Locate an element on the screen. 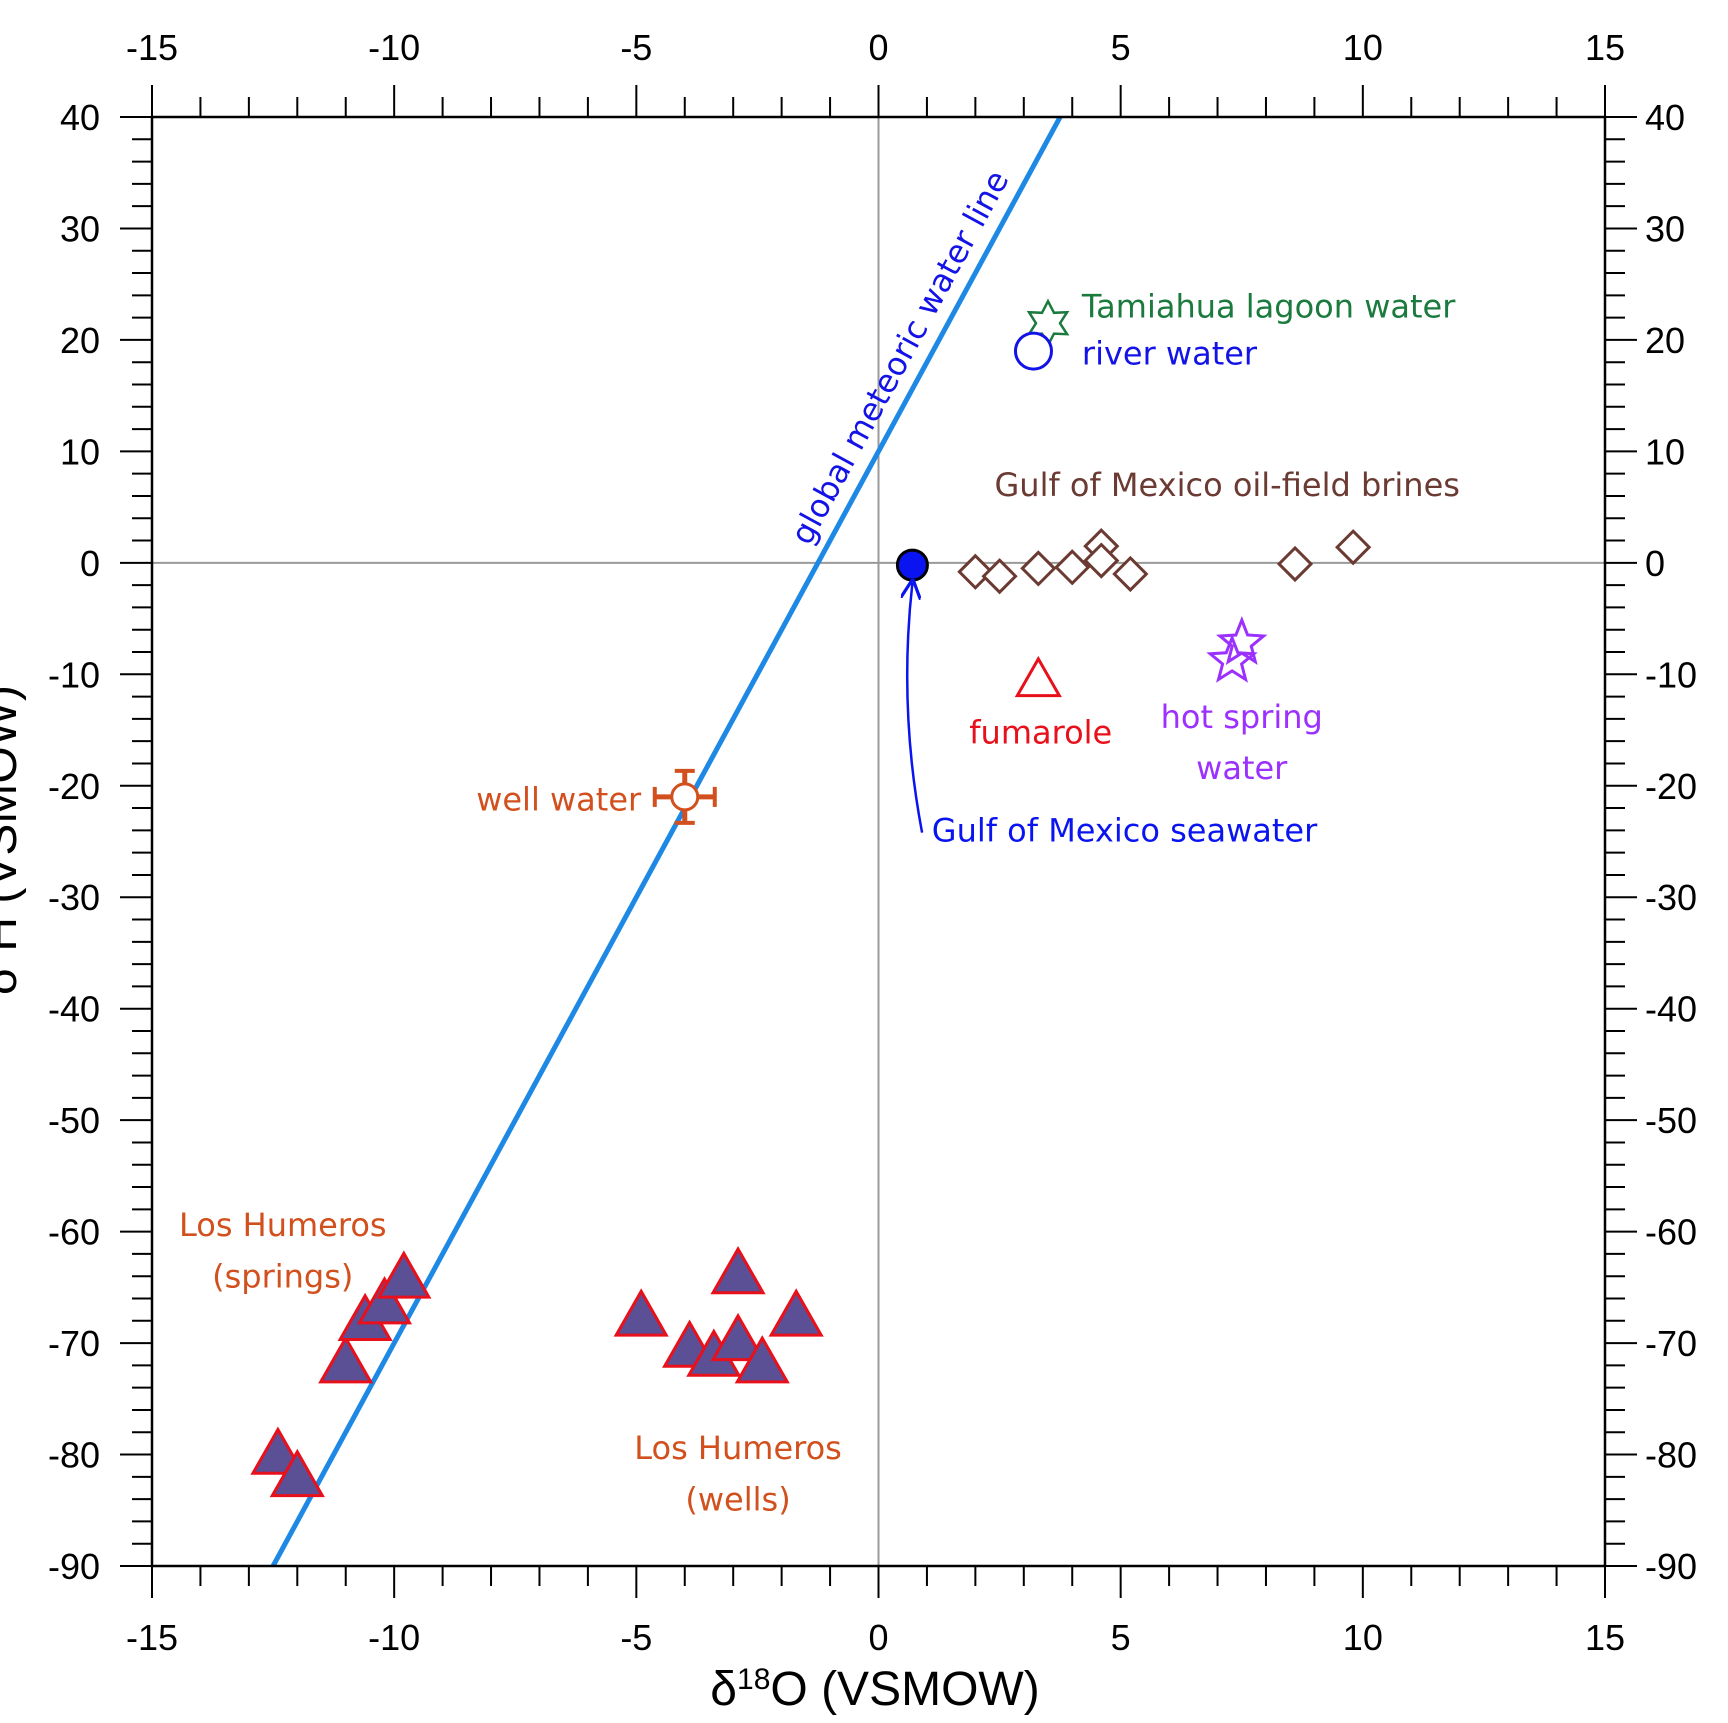 This screenshot has height=1723, width=1728. y-tick-label-right: -10 is located at coordinates (1671, 674).